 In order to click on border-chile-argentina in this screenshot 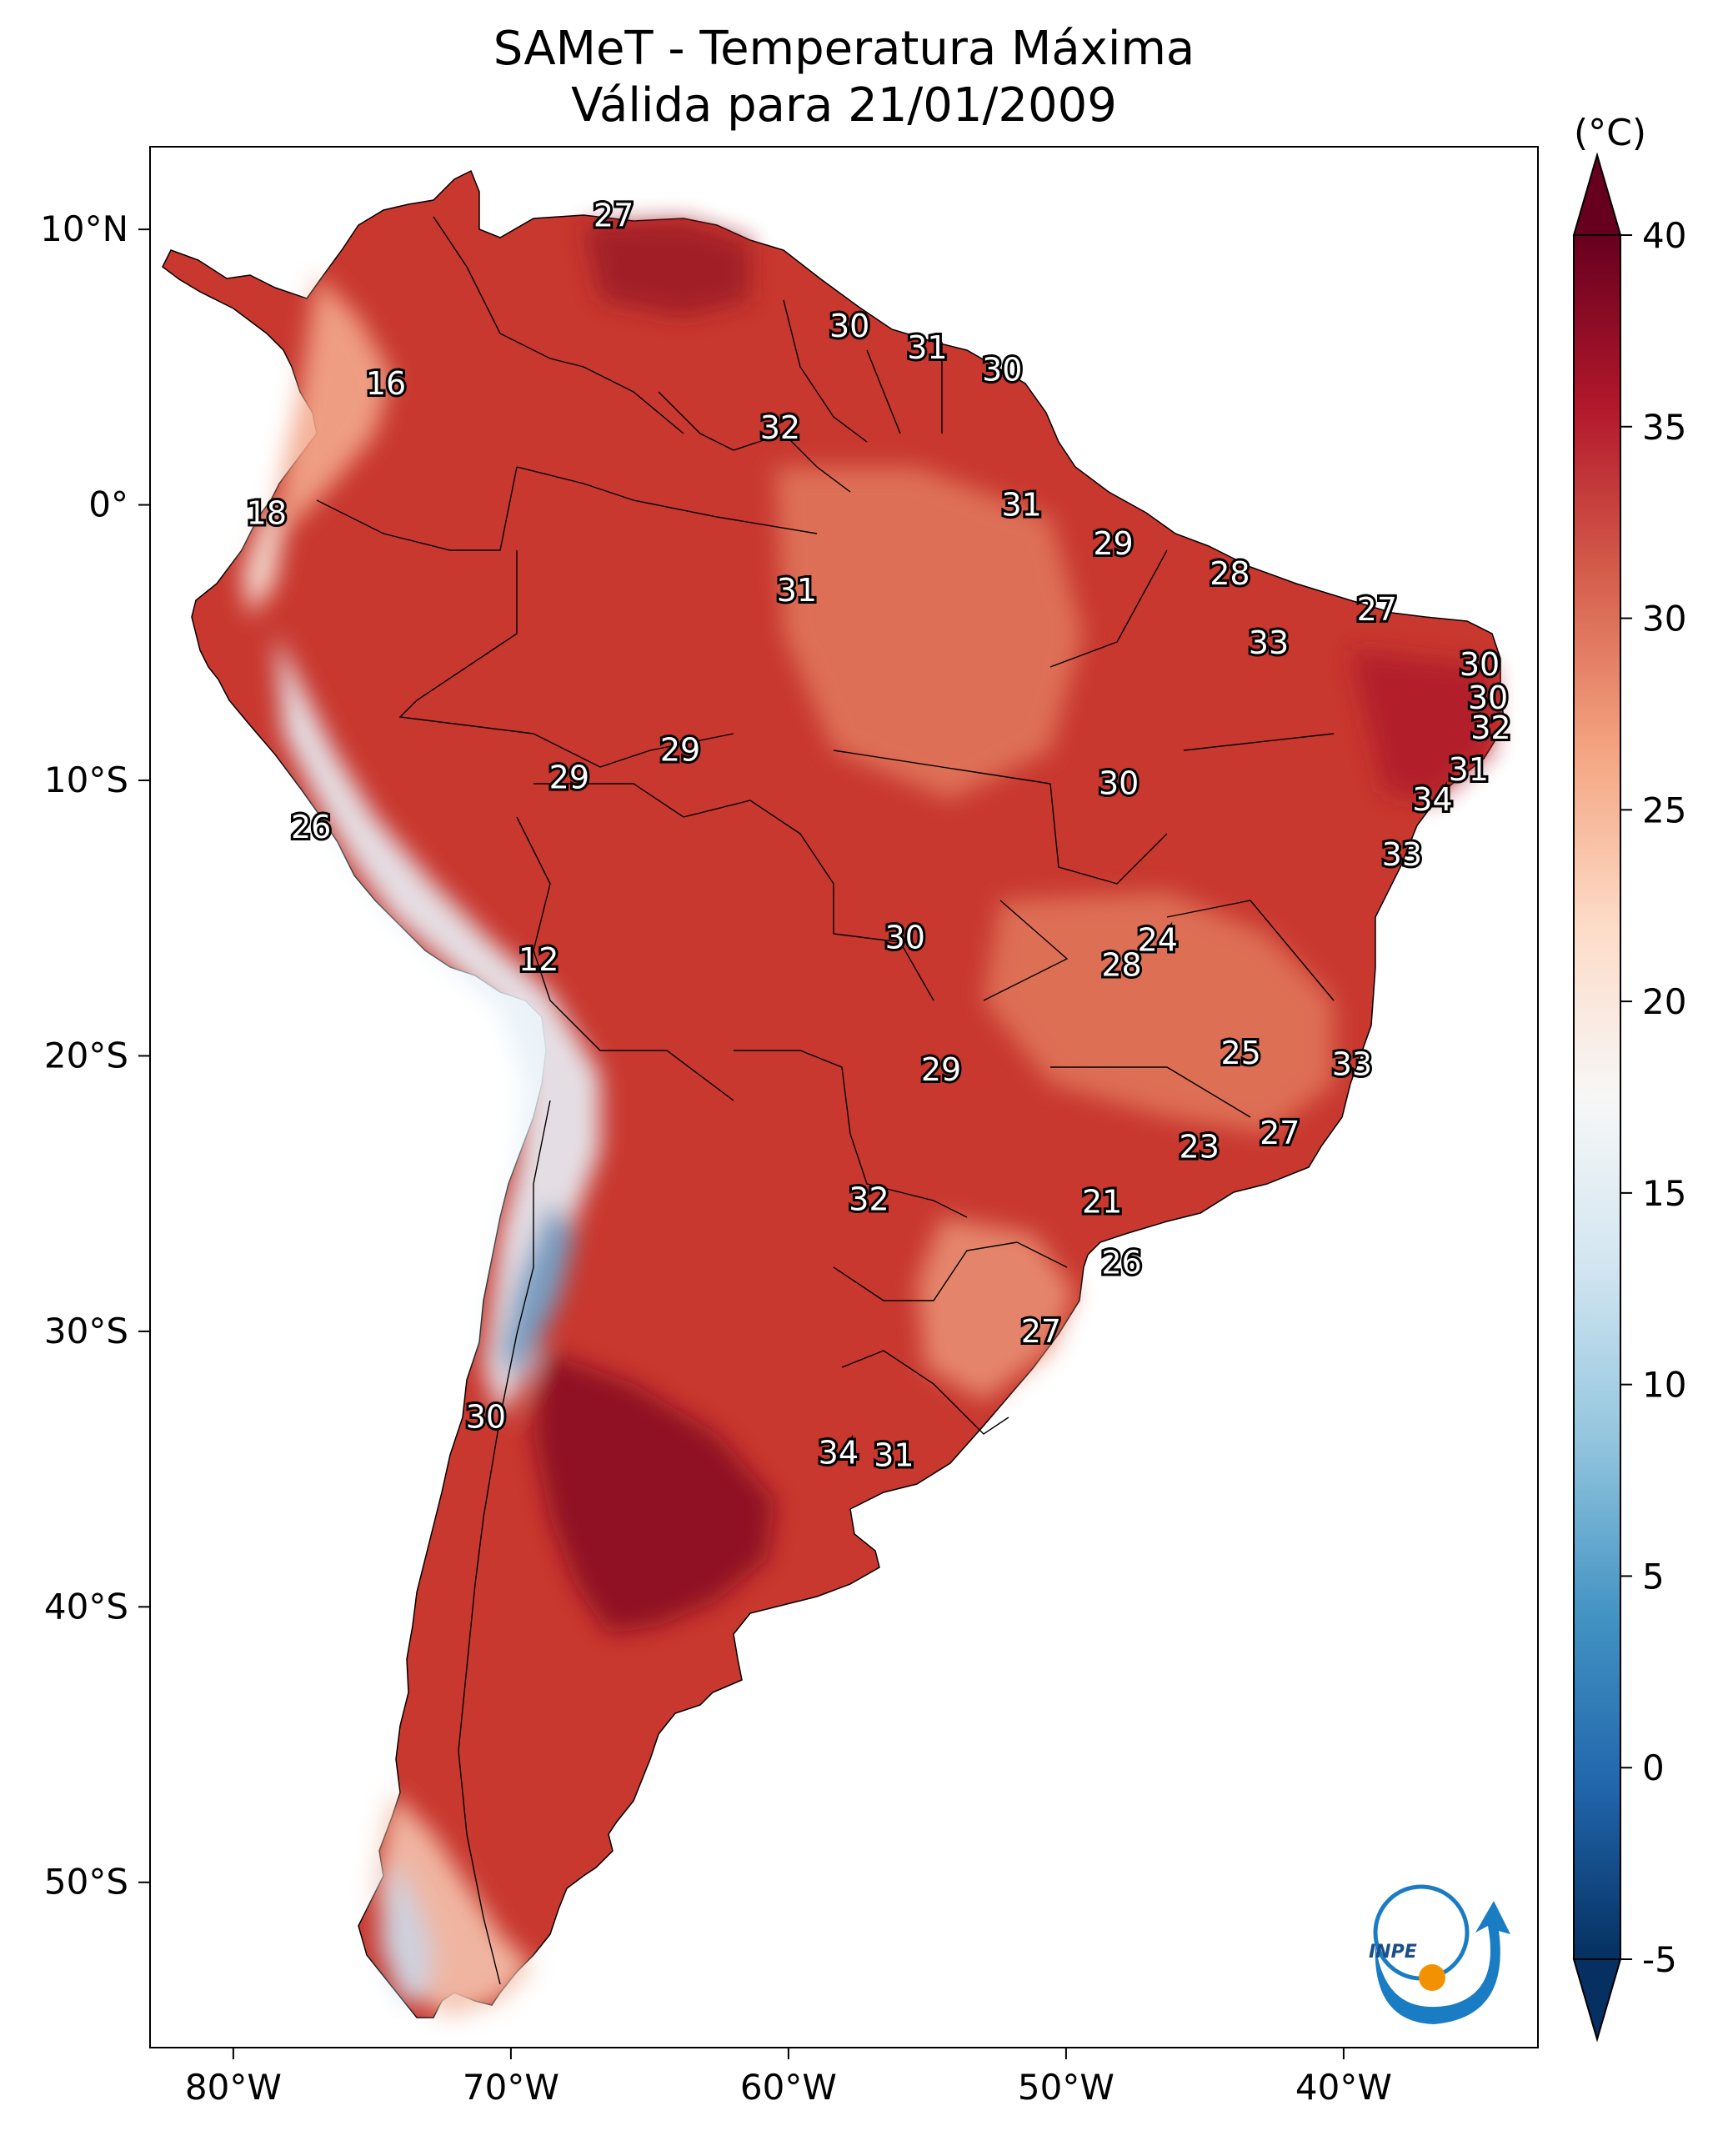, I will do `click(505, 1542)`.